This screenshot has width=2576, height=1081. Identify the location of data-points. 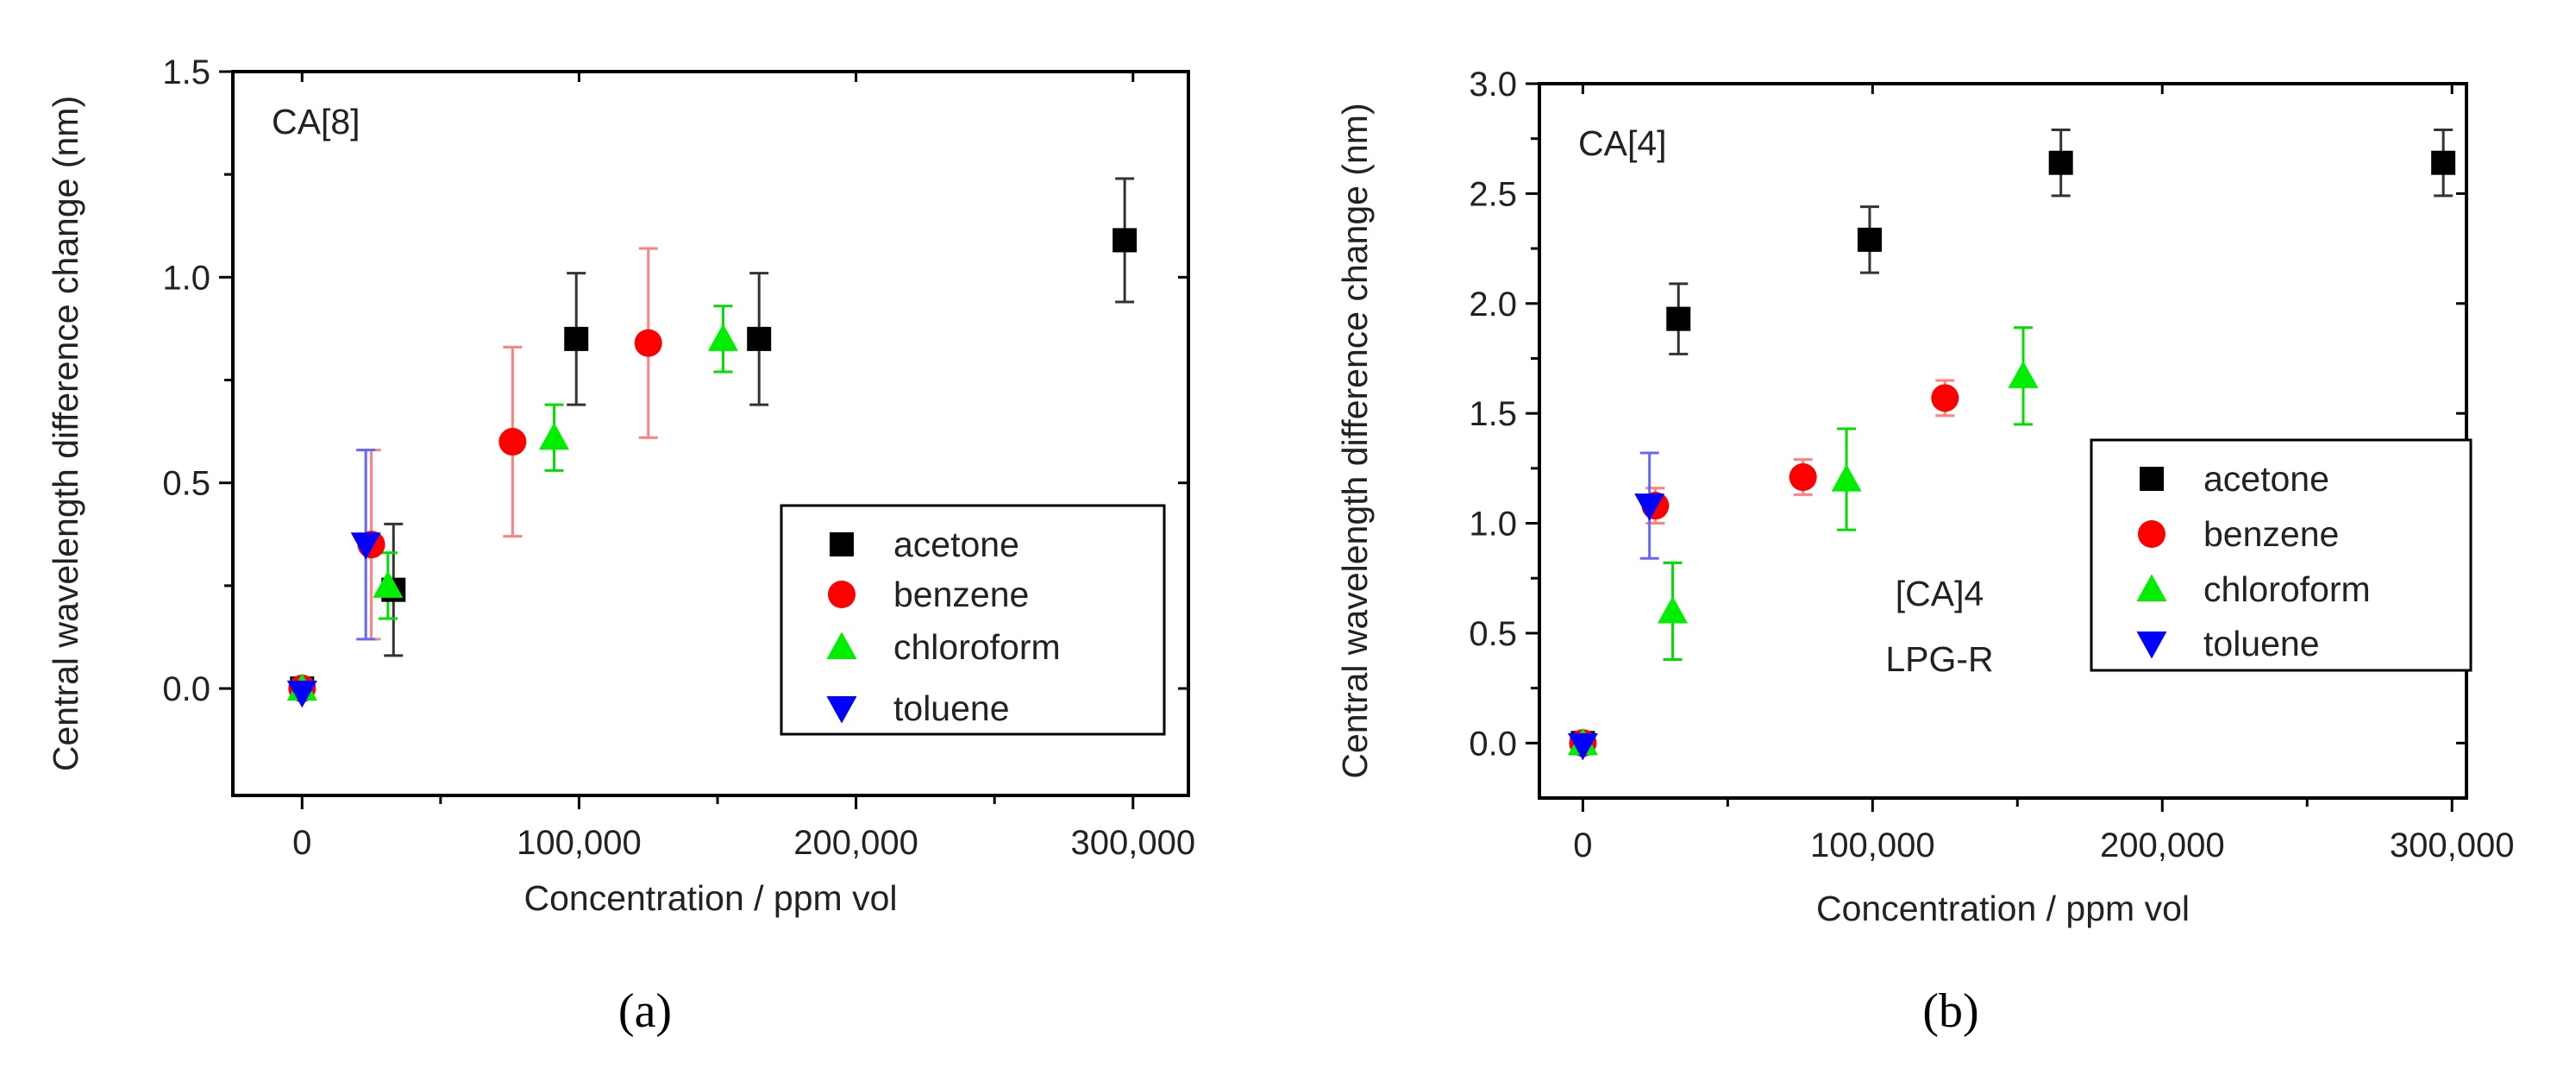
(712, 468).